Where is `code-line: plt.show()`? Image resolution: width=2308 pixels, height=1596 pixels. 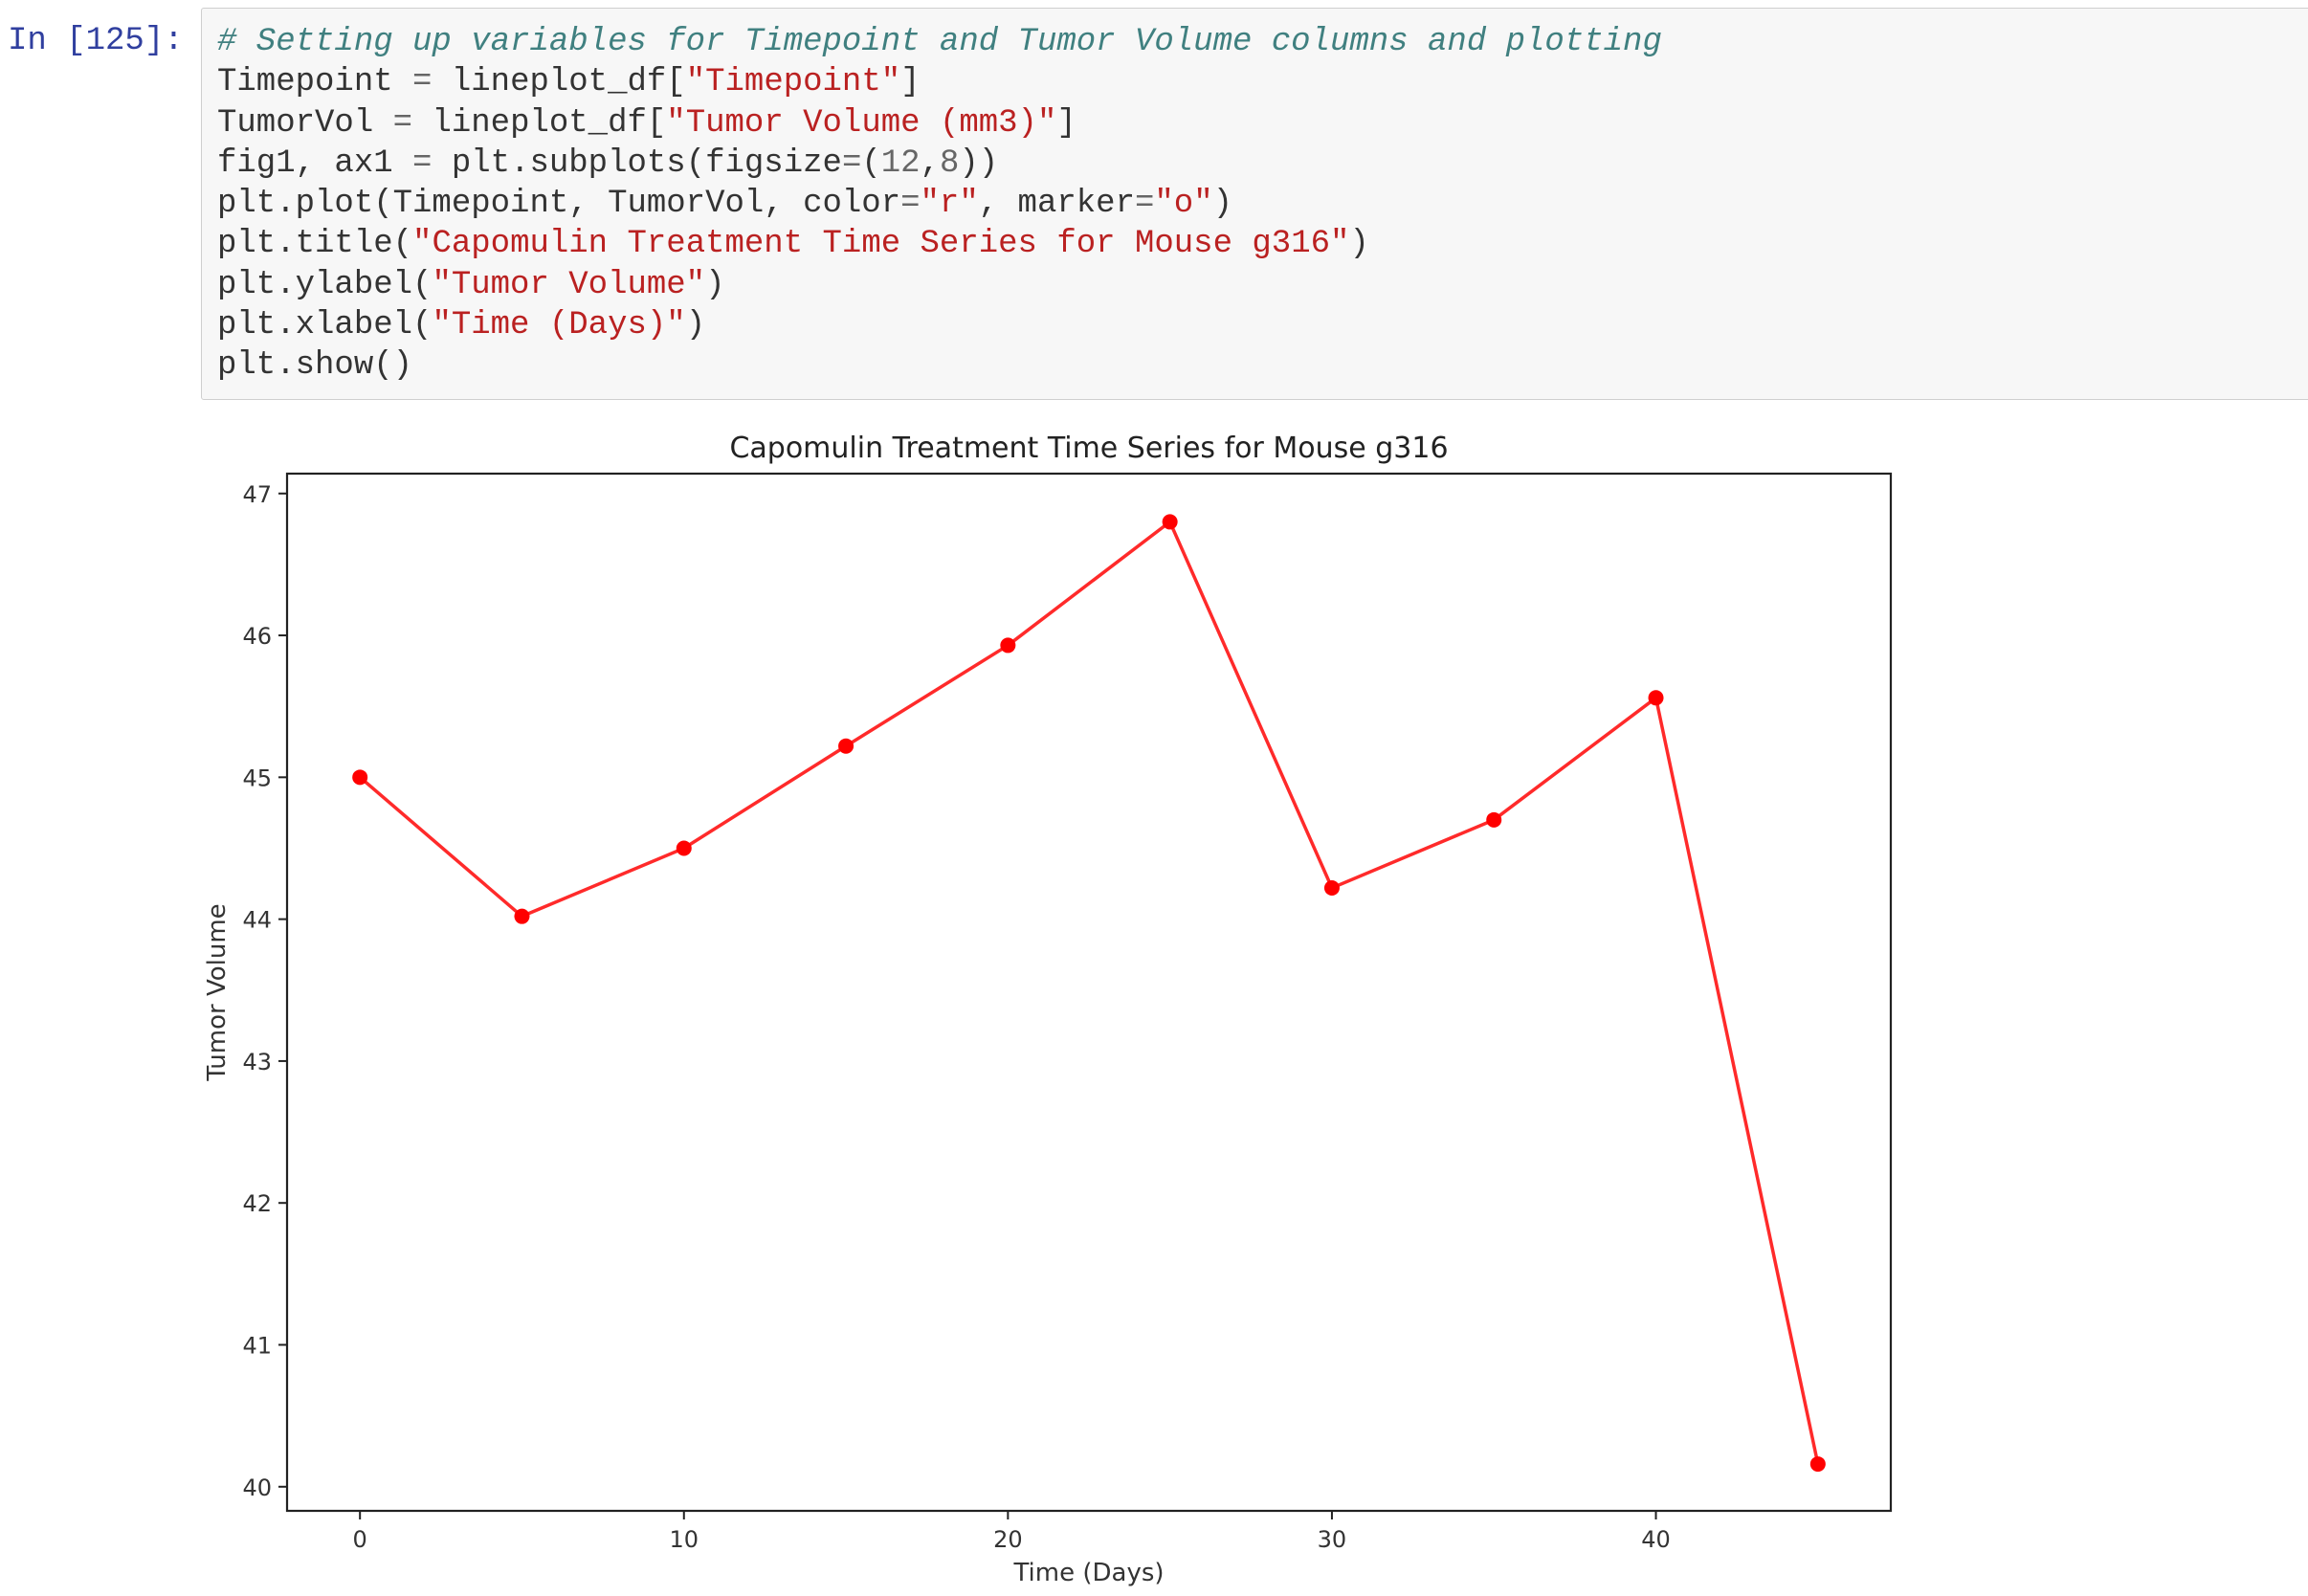
code-line: plt.show() is located at coordinates (314, 366).